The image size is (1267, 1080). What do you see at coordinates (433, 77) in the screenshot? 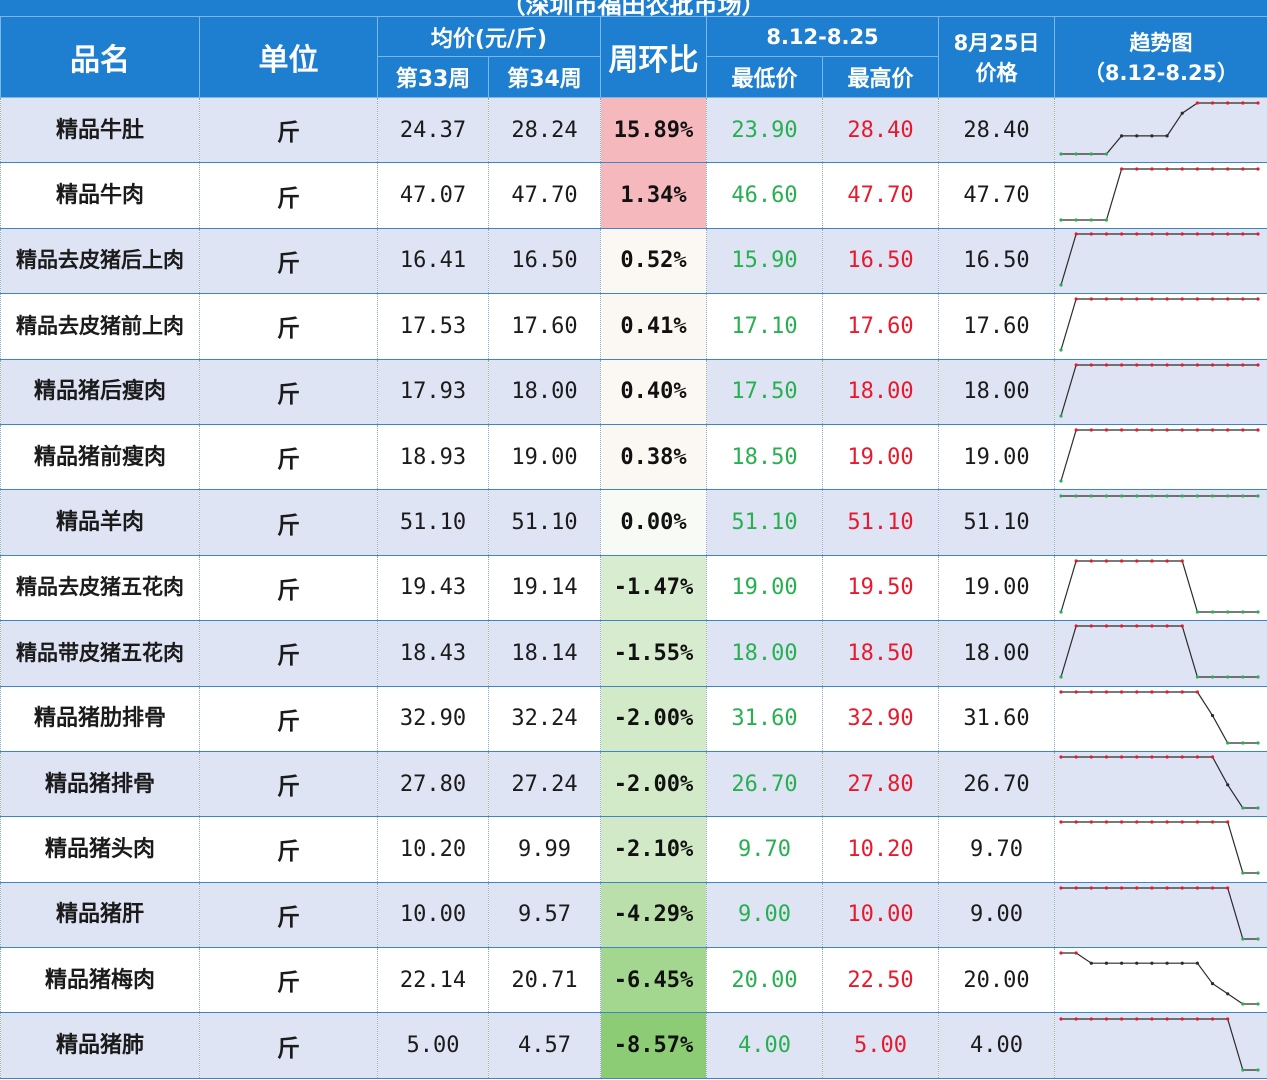
I see `header-week33: 第33周` at bounding box center [433, 77].